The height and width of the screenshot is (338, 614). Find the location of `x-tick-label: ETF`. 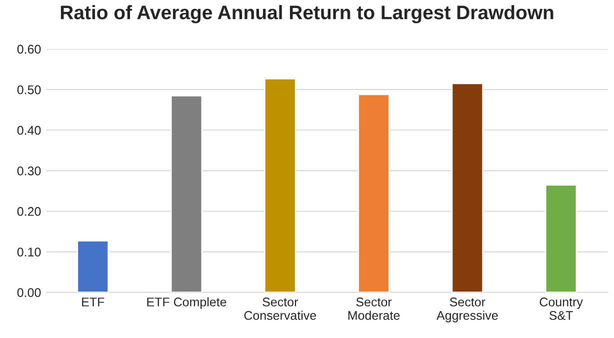

x-tick-label: ETF is located at coordinates (93, 302).